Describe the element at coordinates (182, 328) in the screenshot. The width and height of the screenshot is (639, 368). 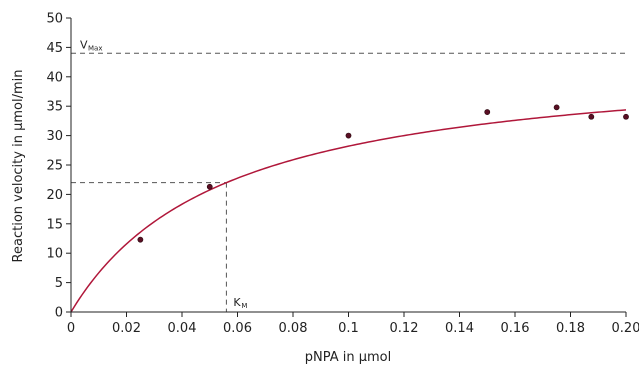
I see `x-tick-label: 0.04` at that location.